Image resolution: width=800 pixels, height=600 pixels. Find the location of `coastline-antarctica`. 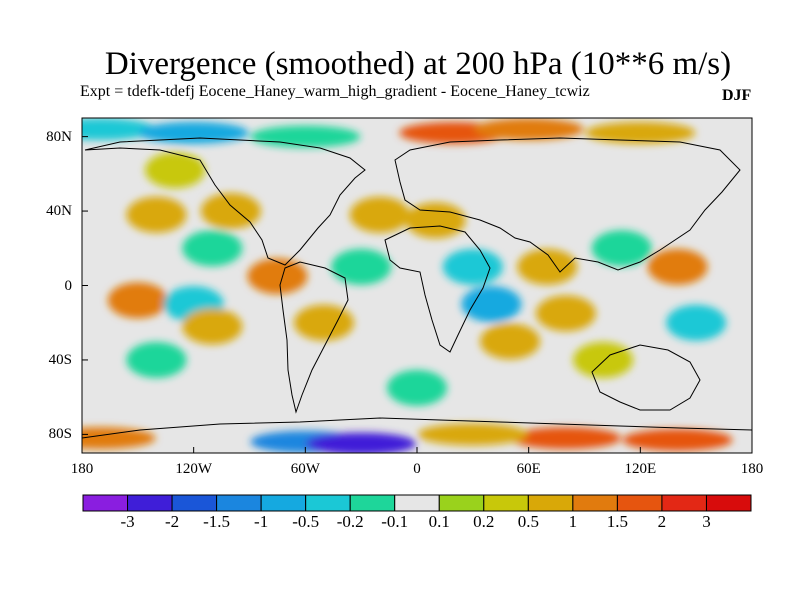

coastline-antarctica is located at coordinates (417, 428).